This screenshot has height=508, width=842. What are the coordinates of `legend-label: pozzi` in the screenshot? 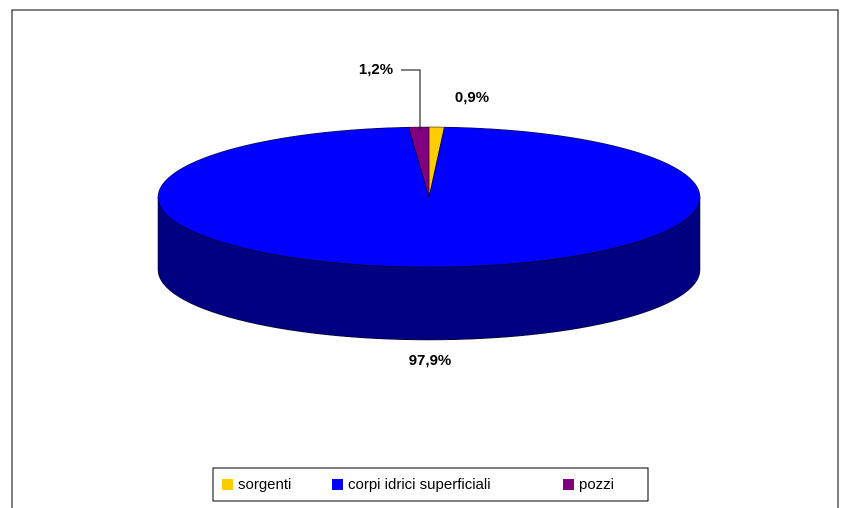 It's located at (596, 484).